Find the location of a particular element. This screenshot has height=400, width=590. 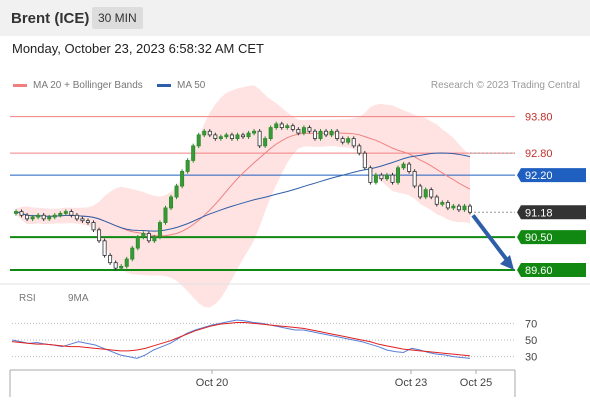

legend-rsi: RSI is located at coordinates (24, 298).